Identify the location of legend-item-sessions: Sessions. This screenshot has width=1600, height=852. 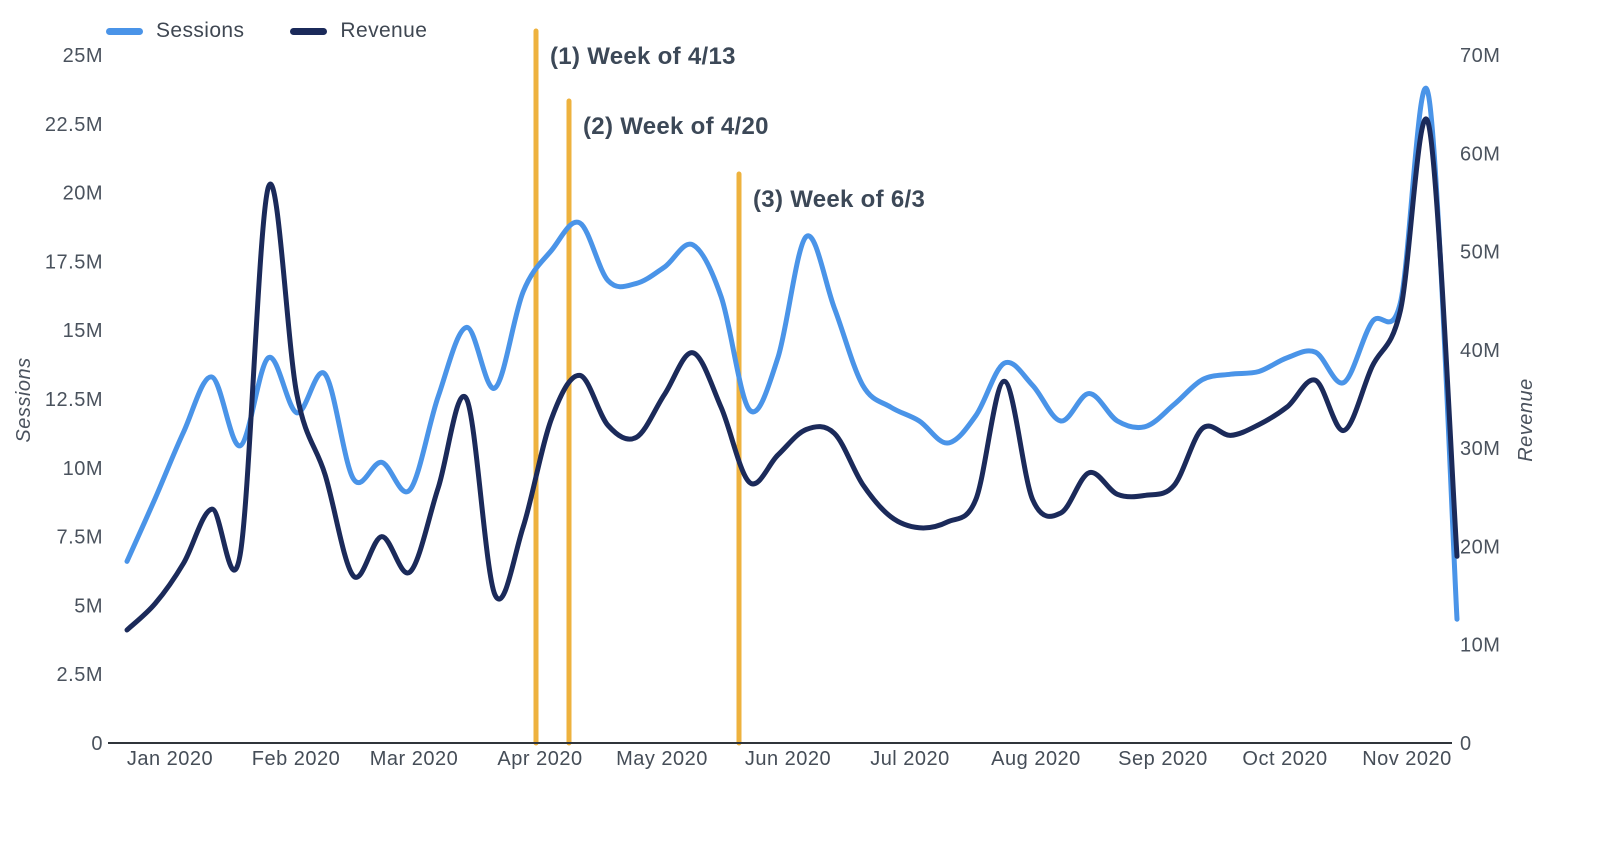
(175, 31).